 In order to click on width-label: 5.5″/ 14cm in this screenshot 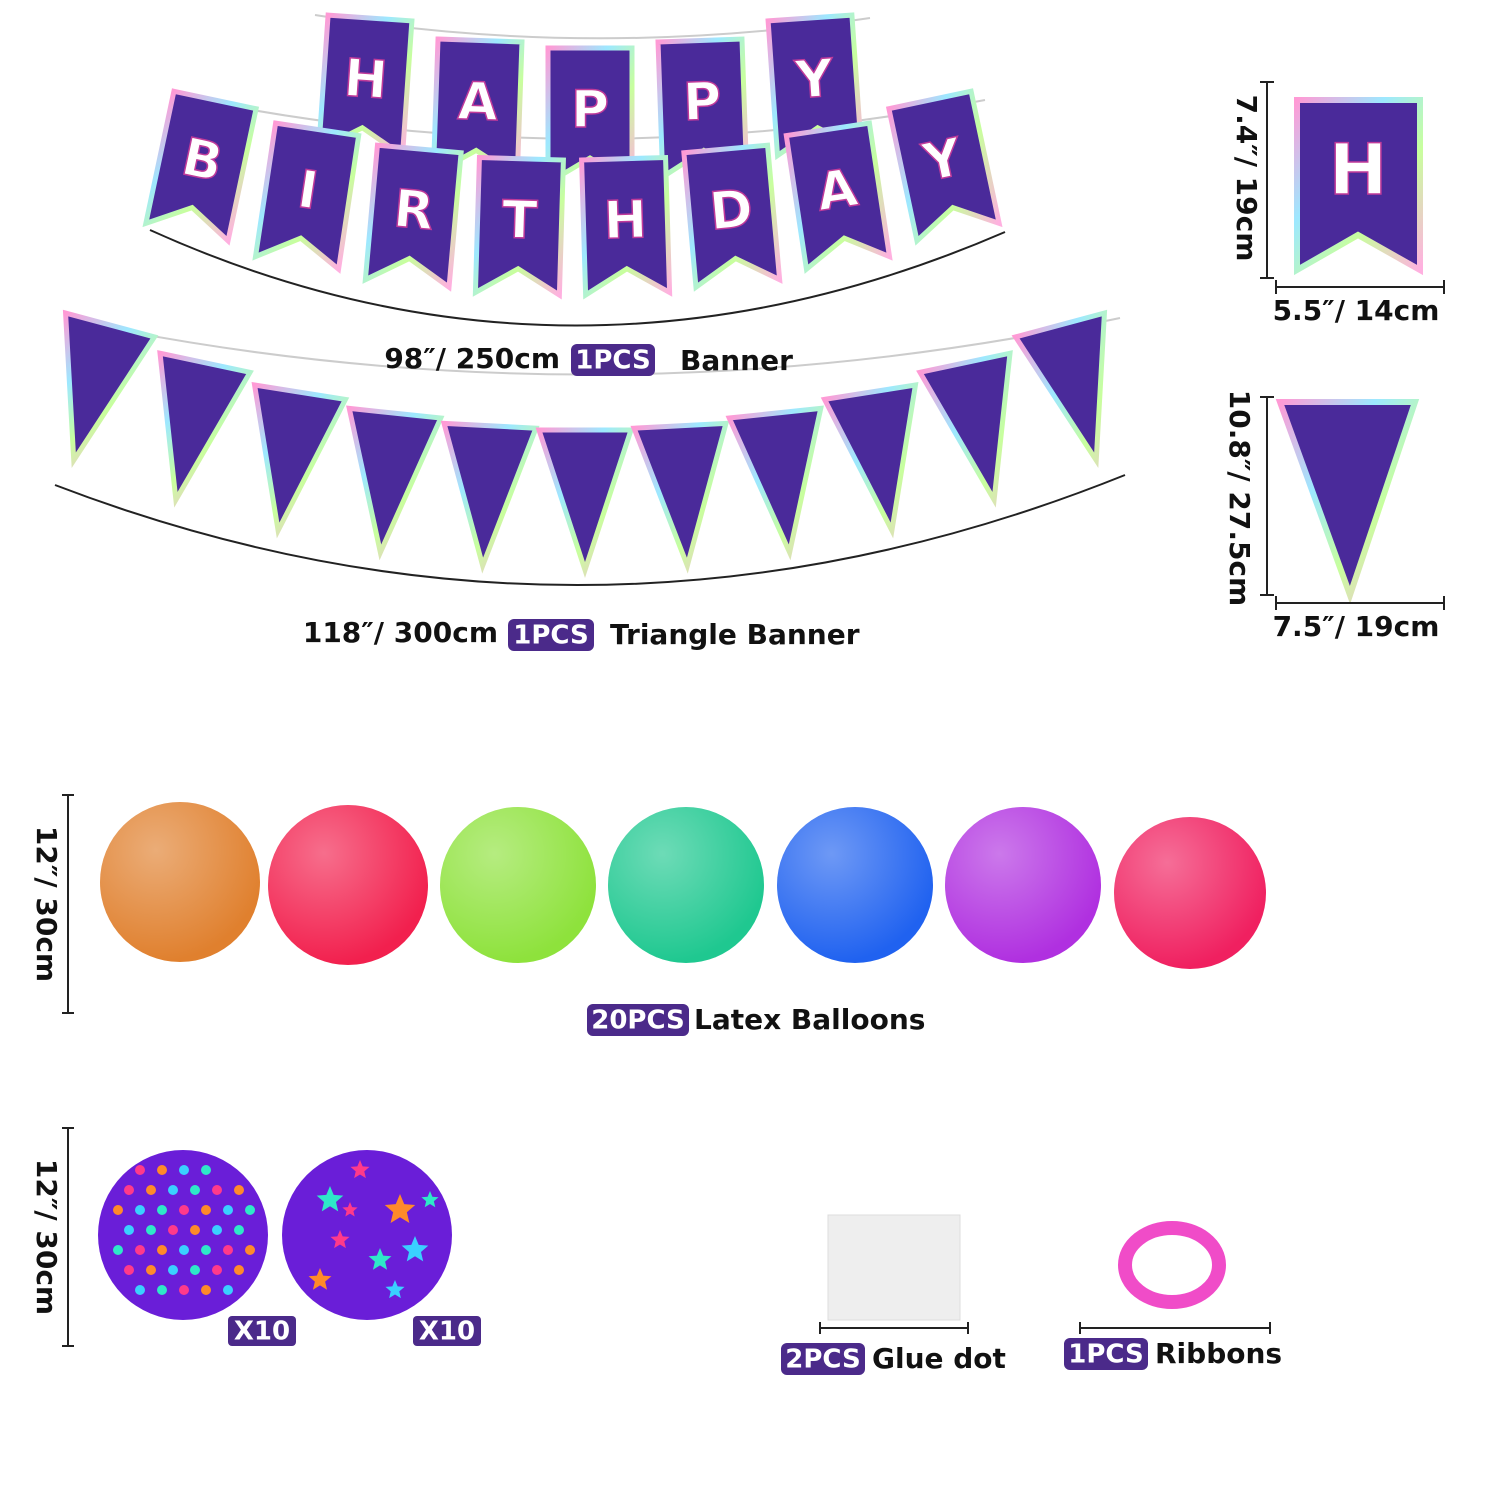, I will do `click(1356, 310)`.